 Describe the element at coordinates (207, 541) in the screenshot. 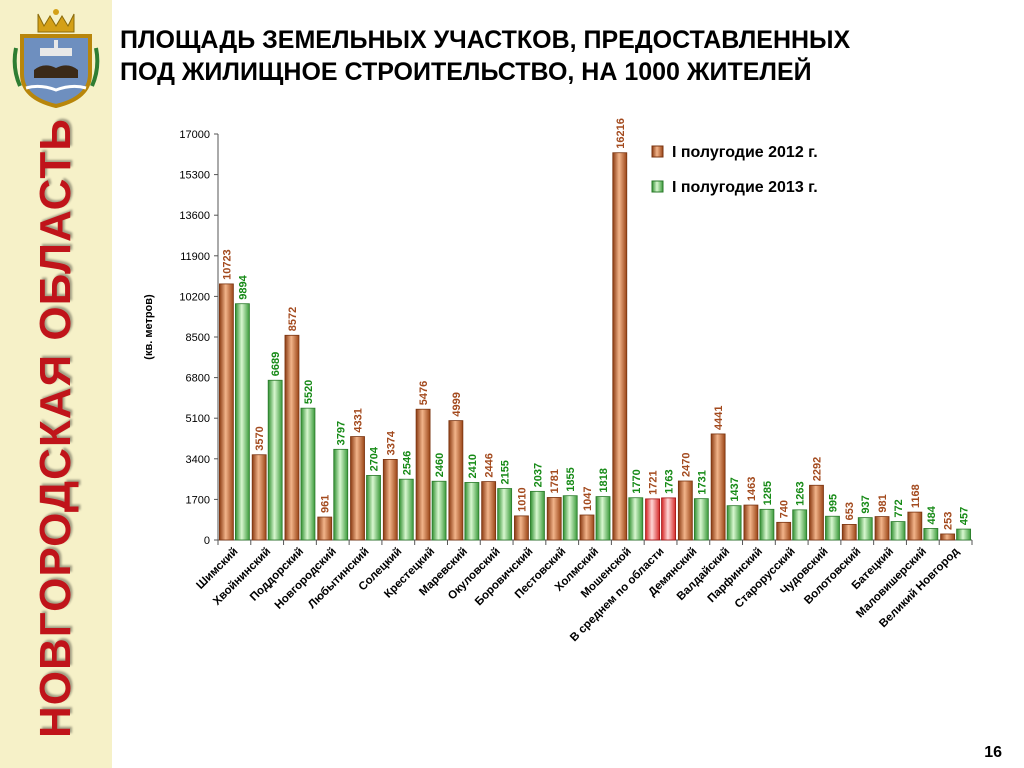

I see `y-tick-label: 0` at that location.